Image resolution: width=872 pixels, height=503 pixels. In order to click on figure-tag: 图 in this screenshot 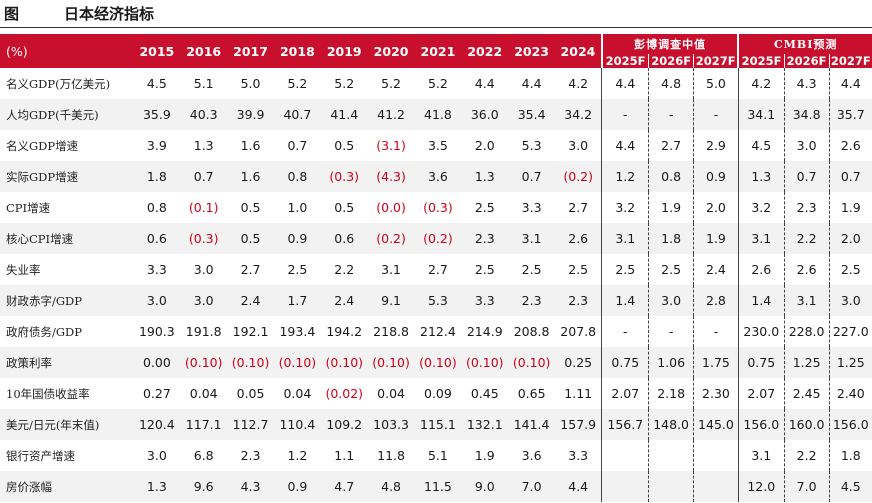, I will do `click(12, 14)`.